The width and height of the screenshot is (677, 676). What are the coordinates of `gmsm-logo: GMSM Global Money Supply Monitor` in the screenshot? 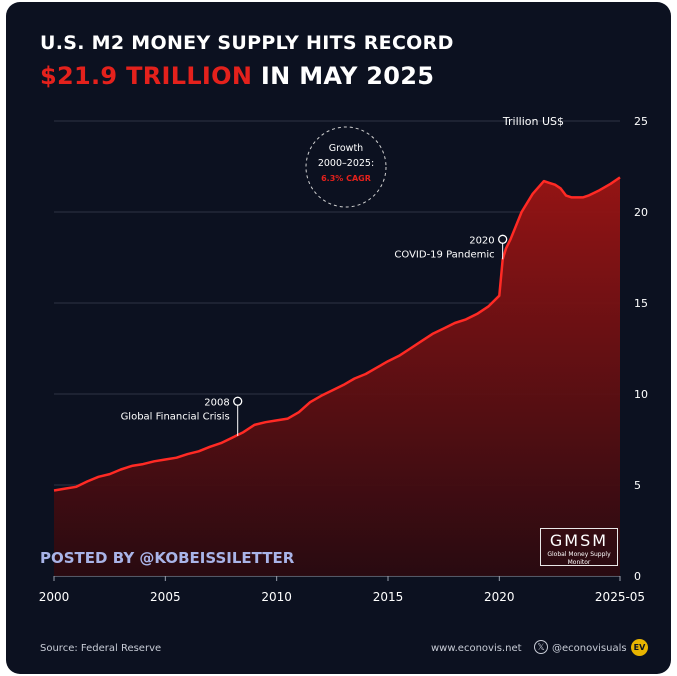 It's located at (579, 547).